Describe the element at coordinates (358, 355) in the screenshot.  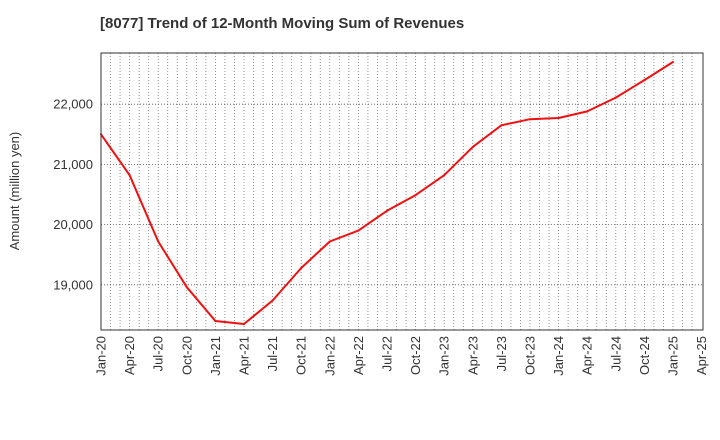
I see `x-tick-label: Apr-22` at that location.